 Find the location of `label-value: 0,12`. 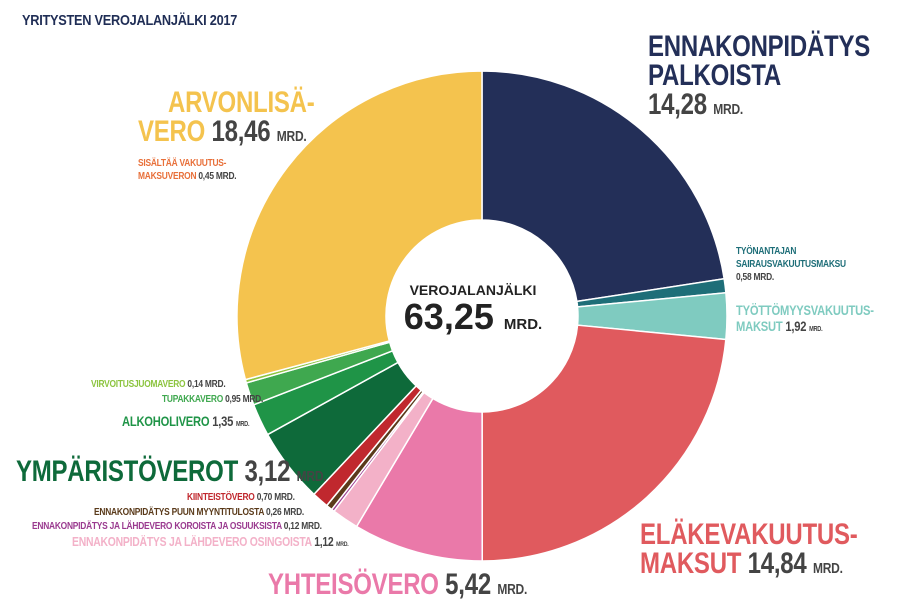

label-value: 0,12 is located at coordinates (291, 526).